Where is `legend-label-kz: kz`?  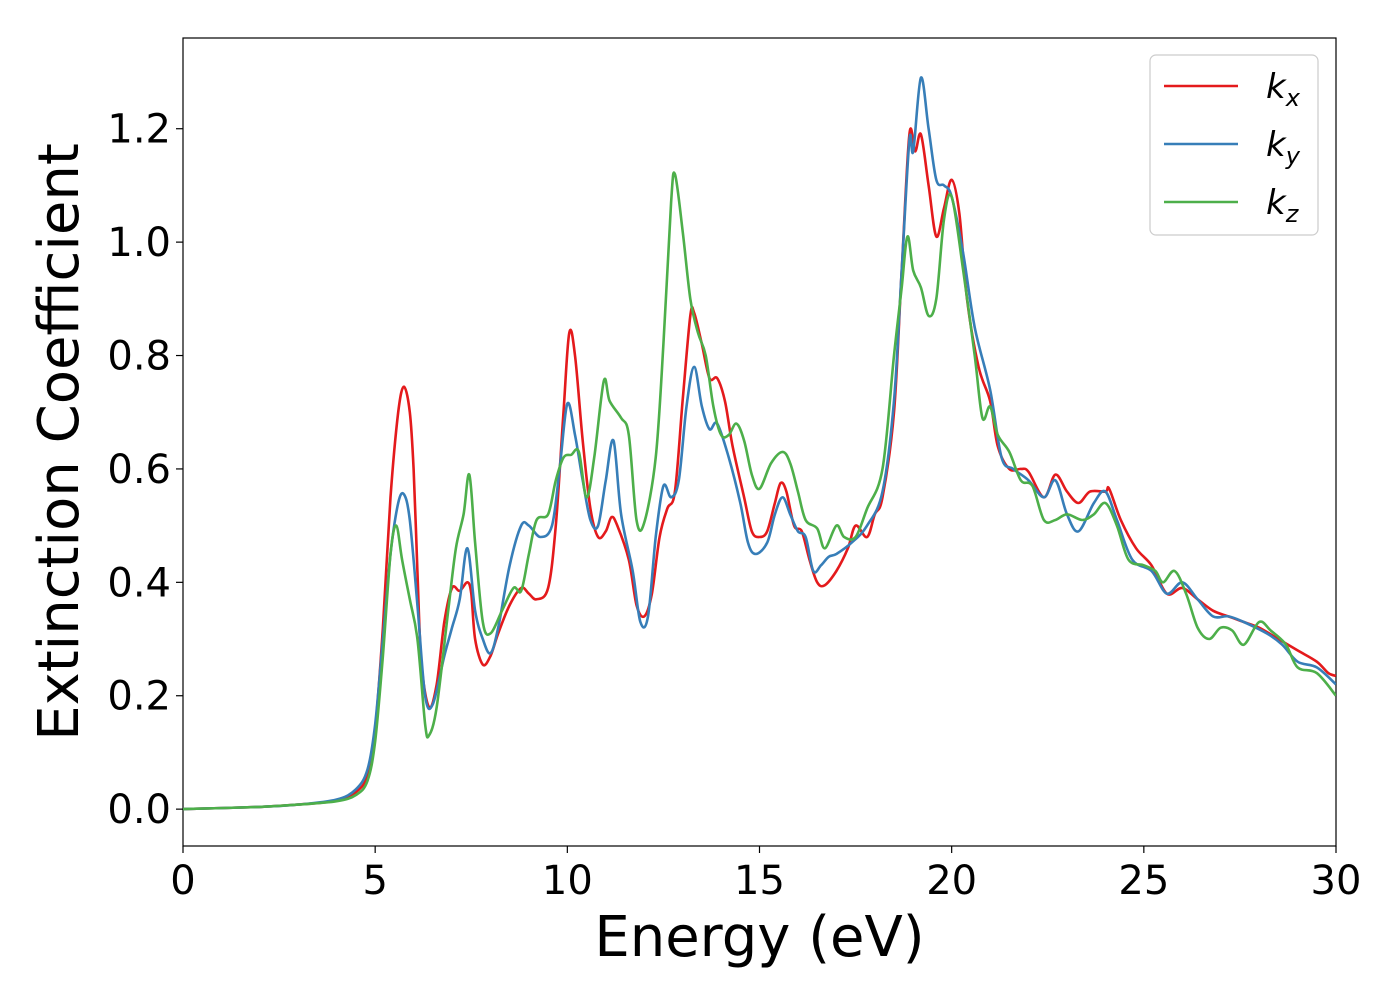
legend-label-kz: kz is located at coordinates (1283, 205).